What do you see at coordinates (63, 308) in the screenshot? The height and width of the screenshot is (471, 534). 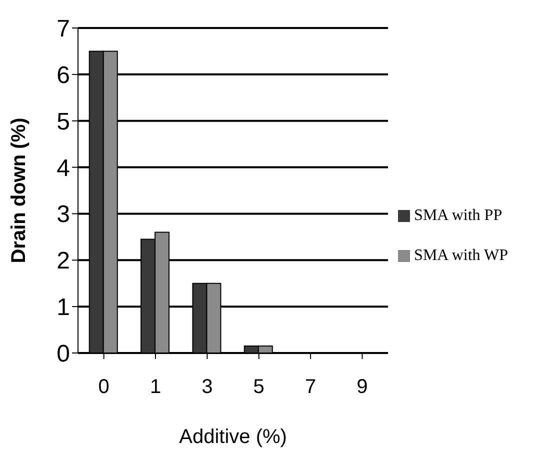 I see `y-tick-label: 1` at bounding box center [63, 308].